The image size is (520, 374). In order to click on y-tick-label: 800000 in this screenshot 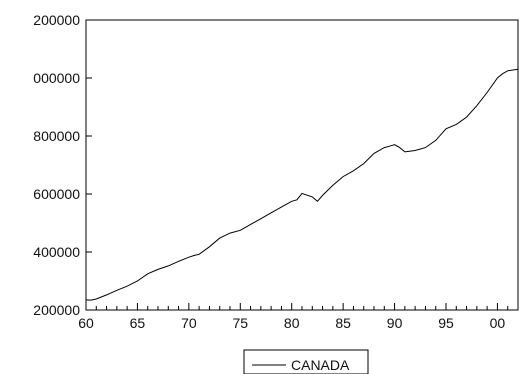, I will do `click(56, 136)`.